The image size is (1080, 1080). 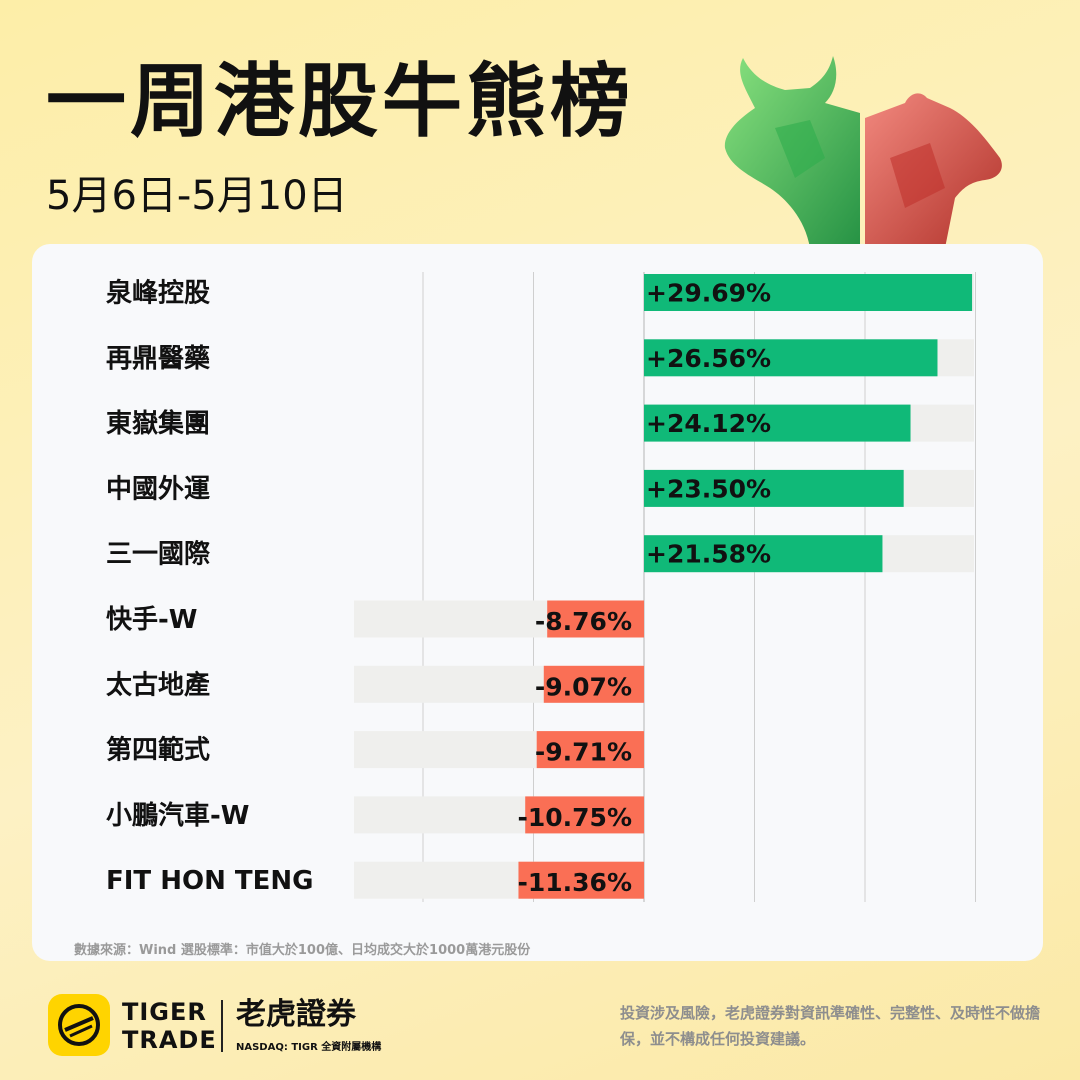 What do you see at coordinates (296, 1014) in the screenshot?
I see `brand-name-cn: 老虎證券` at bounding box center [296, 1014].